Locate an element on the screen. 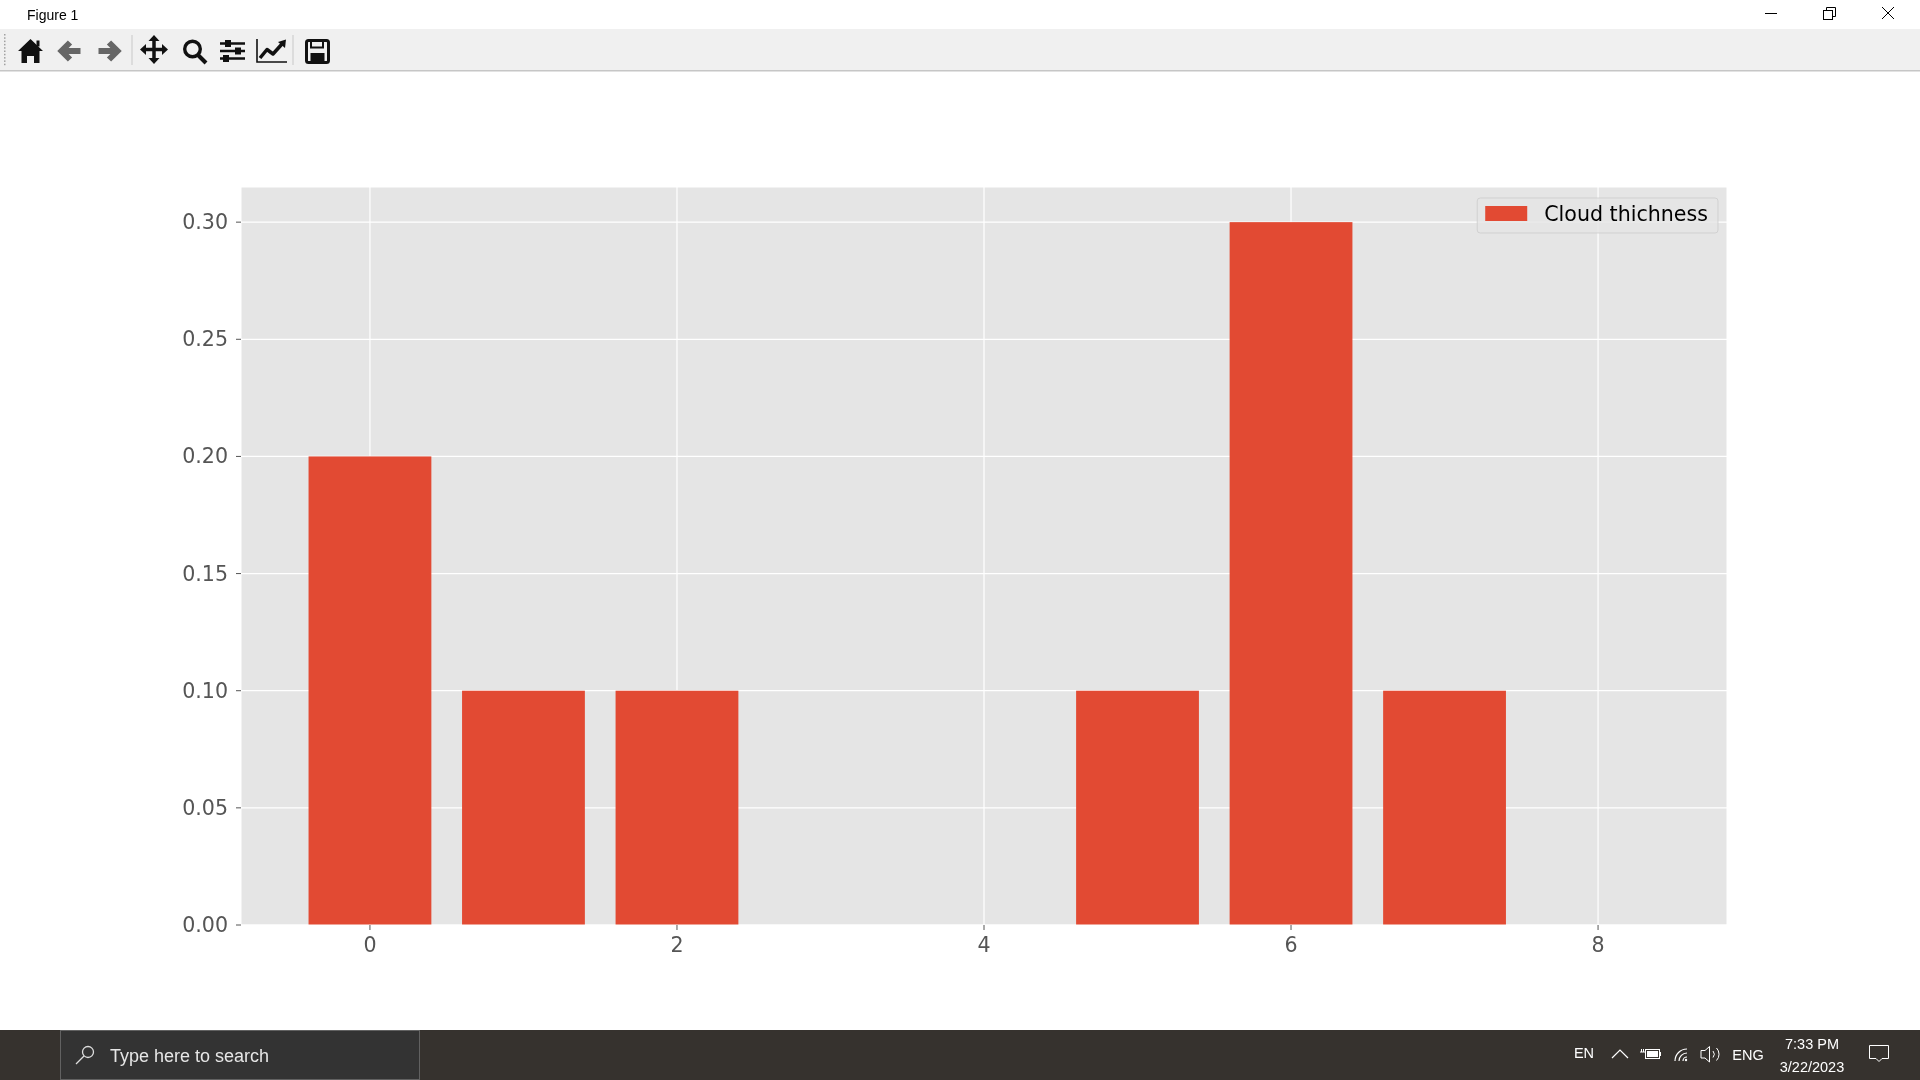  text: Type here to search is located at coordinates (190, 1056).